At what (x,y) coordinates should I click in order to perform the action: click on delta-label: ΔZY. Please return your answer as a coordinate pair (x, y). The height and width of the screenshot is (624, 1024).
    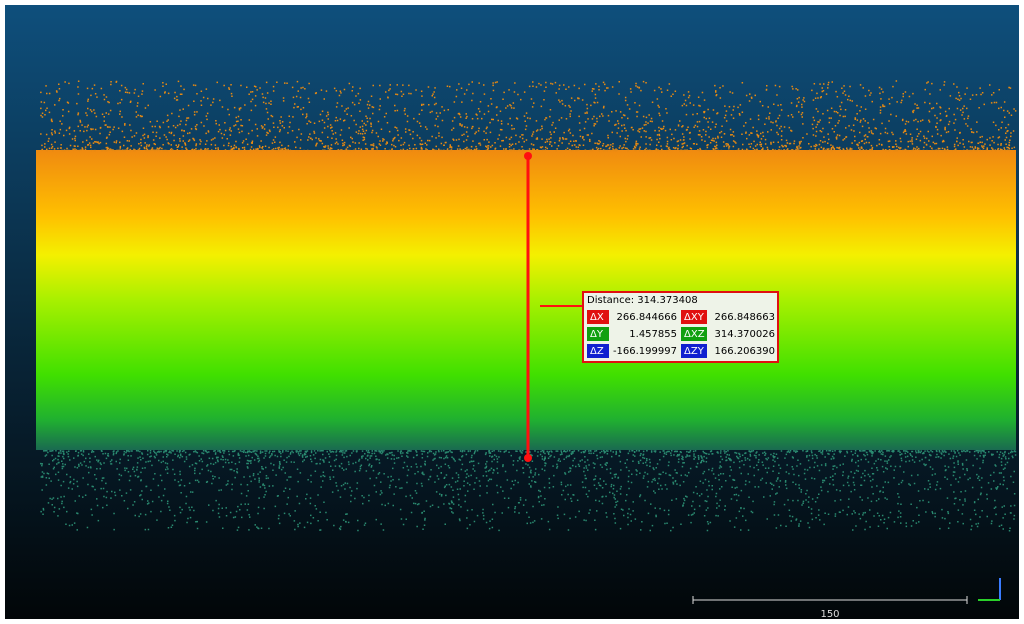
    Looking at the image, I should click on (694, 351).